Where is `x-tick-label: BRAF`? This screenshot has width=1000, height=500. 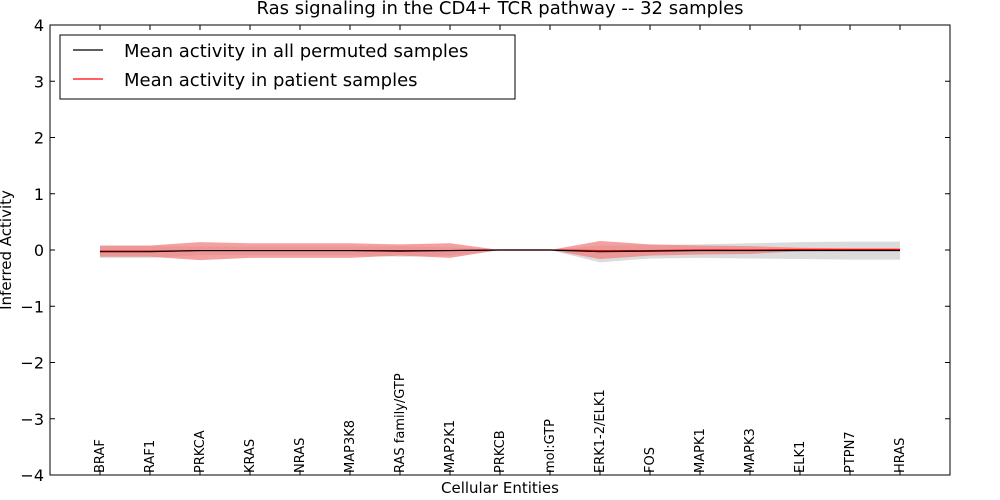 x-tick-label: BRAF is located at coordinates (100, 456).